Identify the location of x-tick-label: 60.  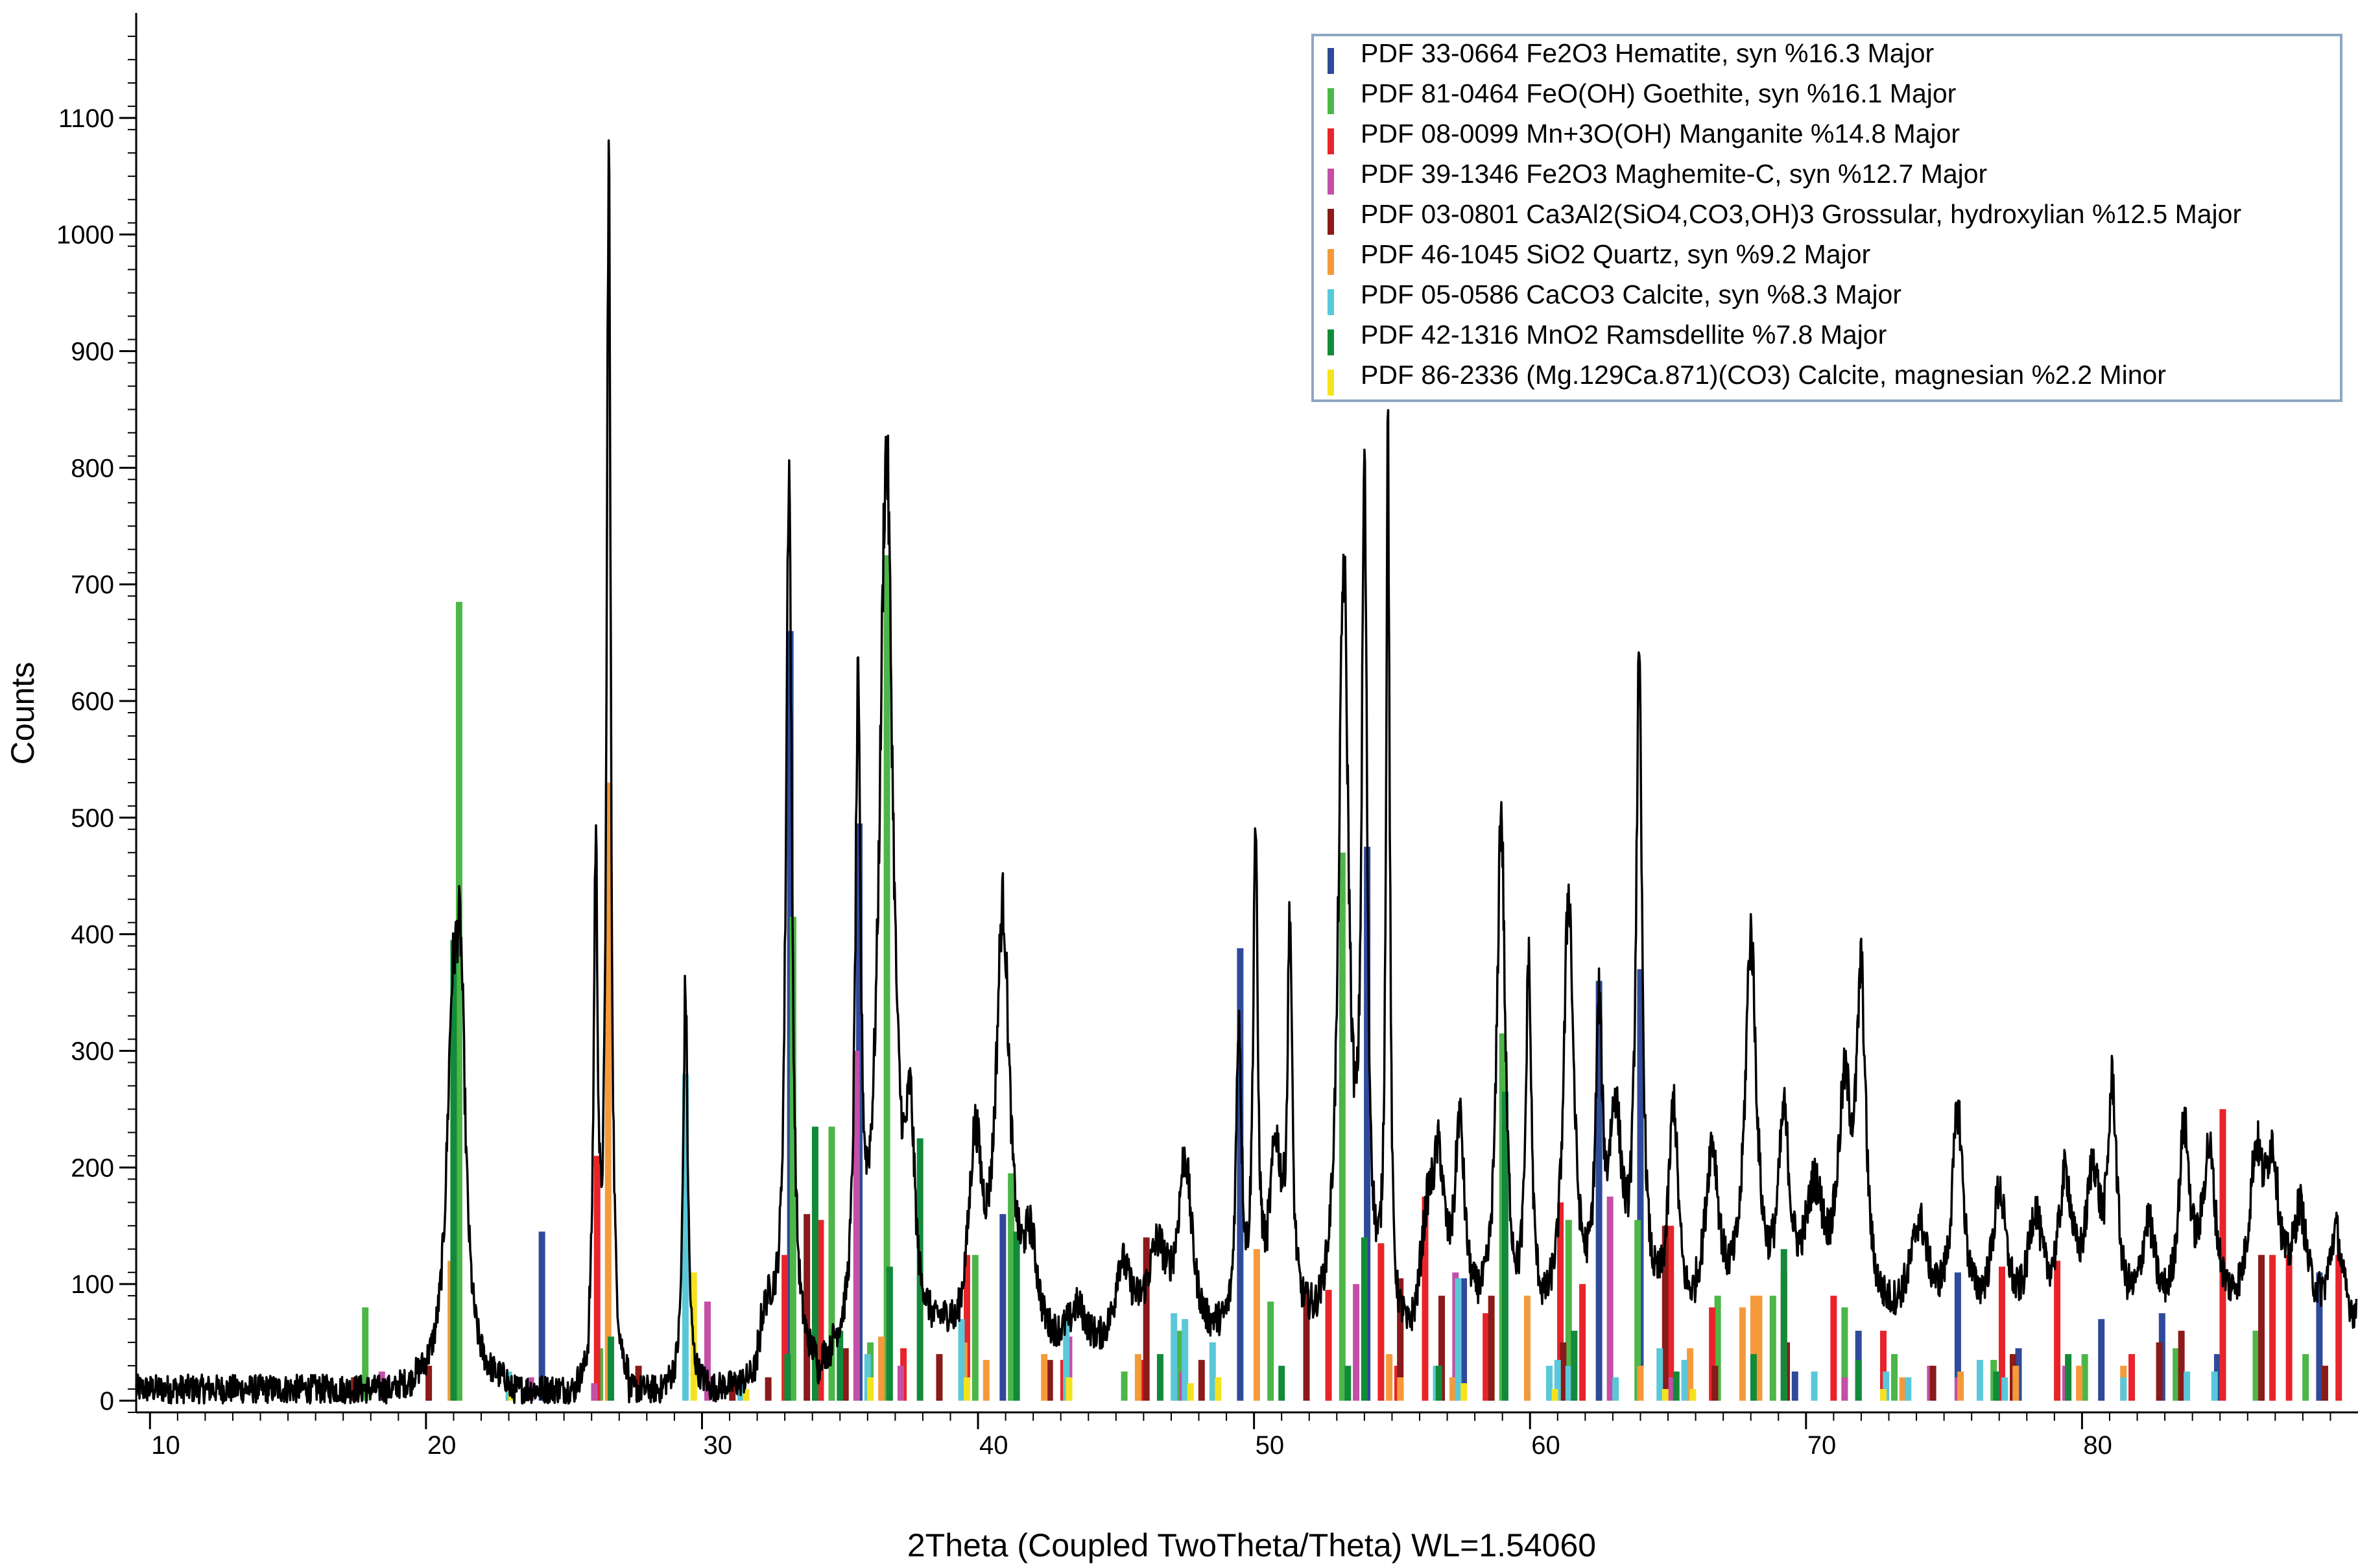
(1545, 1445).